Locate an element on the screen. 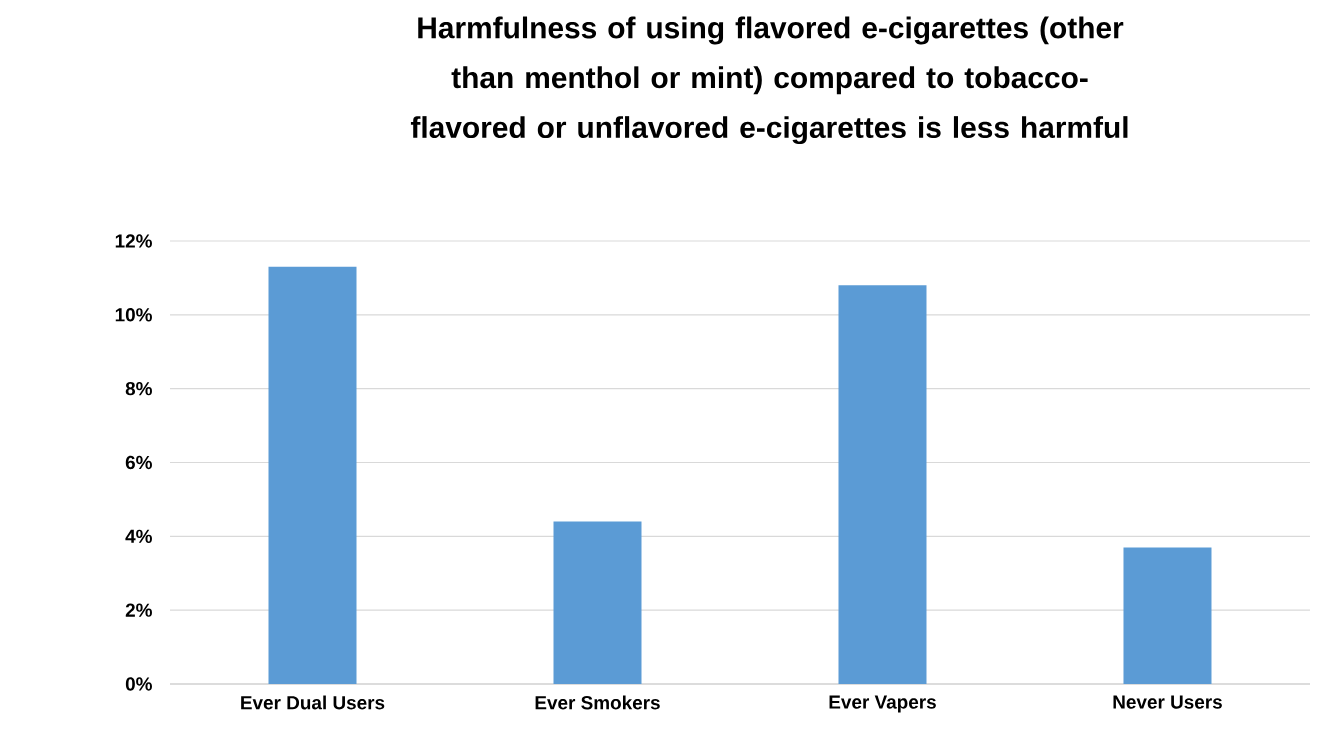 Image resolution: width=1327 pixels, height=735 pixels. y-tick-label: 0% is located at coordinates (138, 684).